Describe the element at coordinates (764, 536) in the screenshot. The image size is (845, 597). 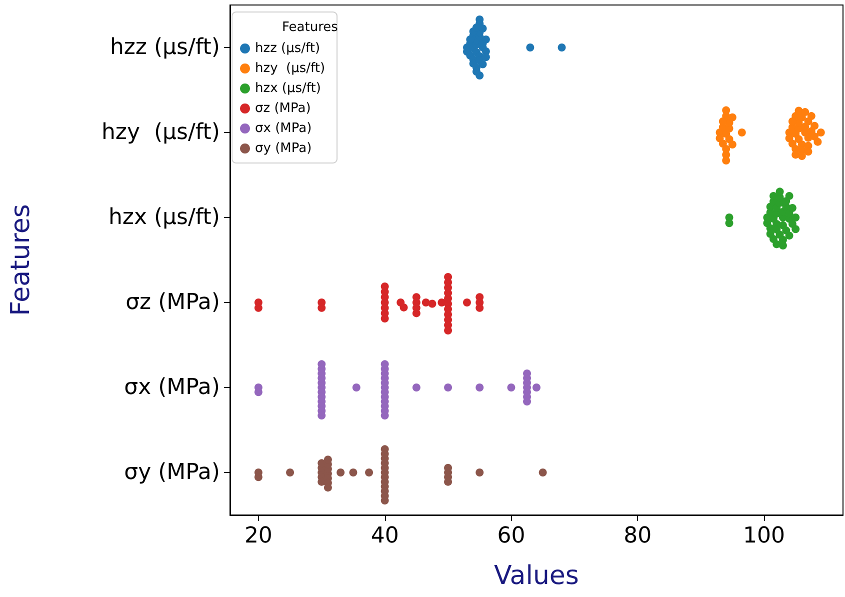
I see `x-tick-label: 100` at that location.